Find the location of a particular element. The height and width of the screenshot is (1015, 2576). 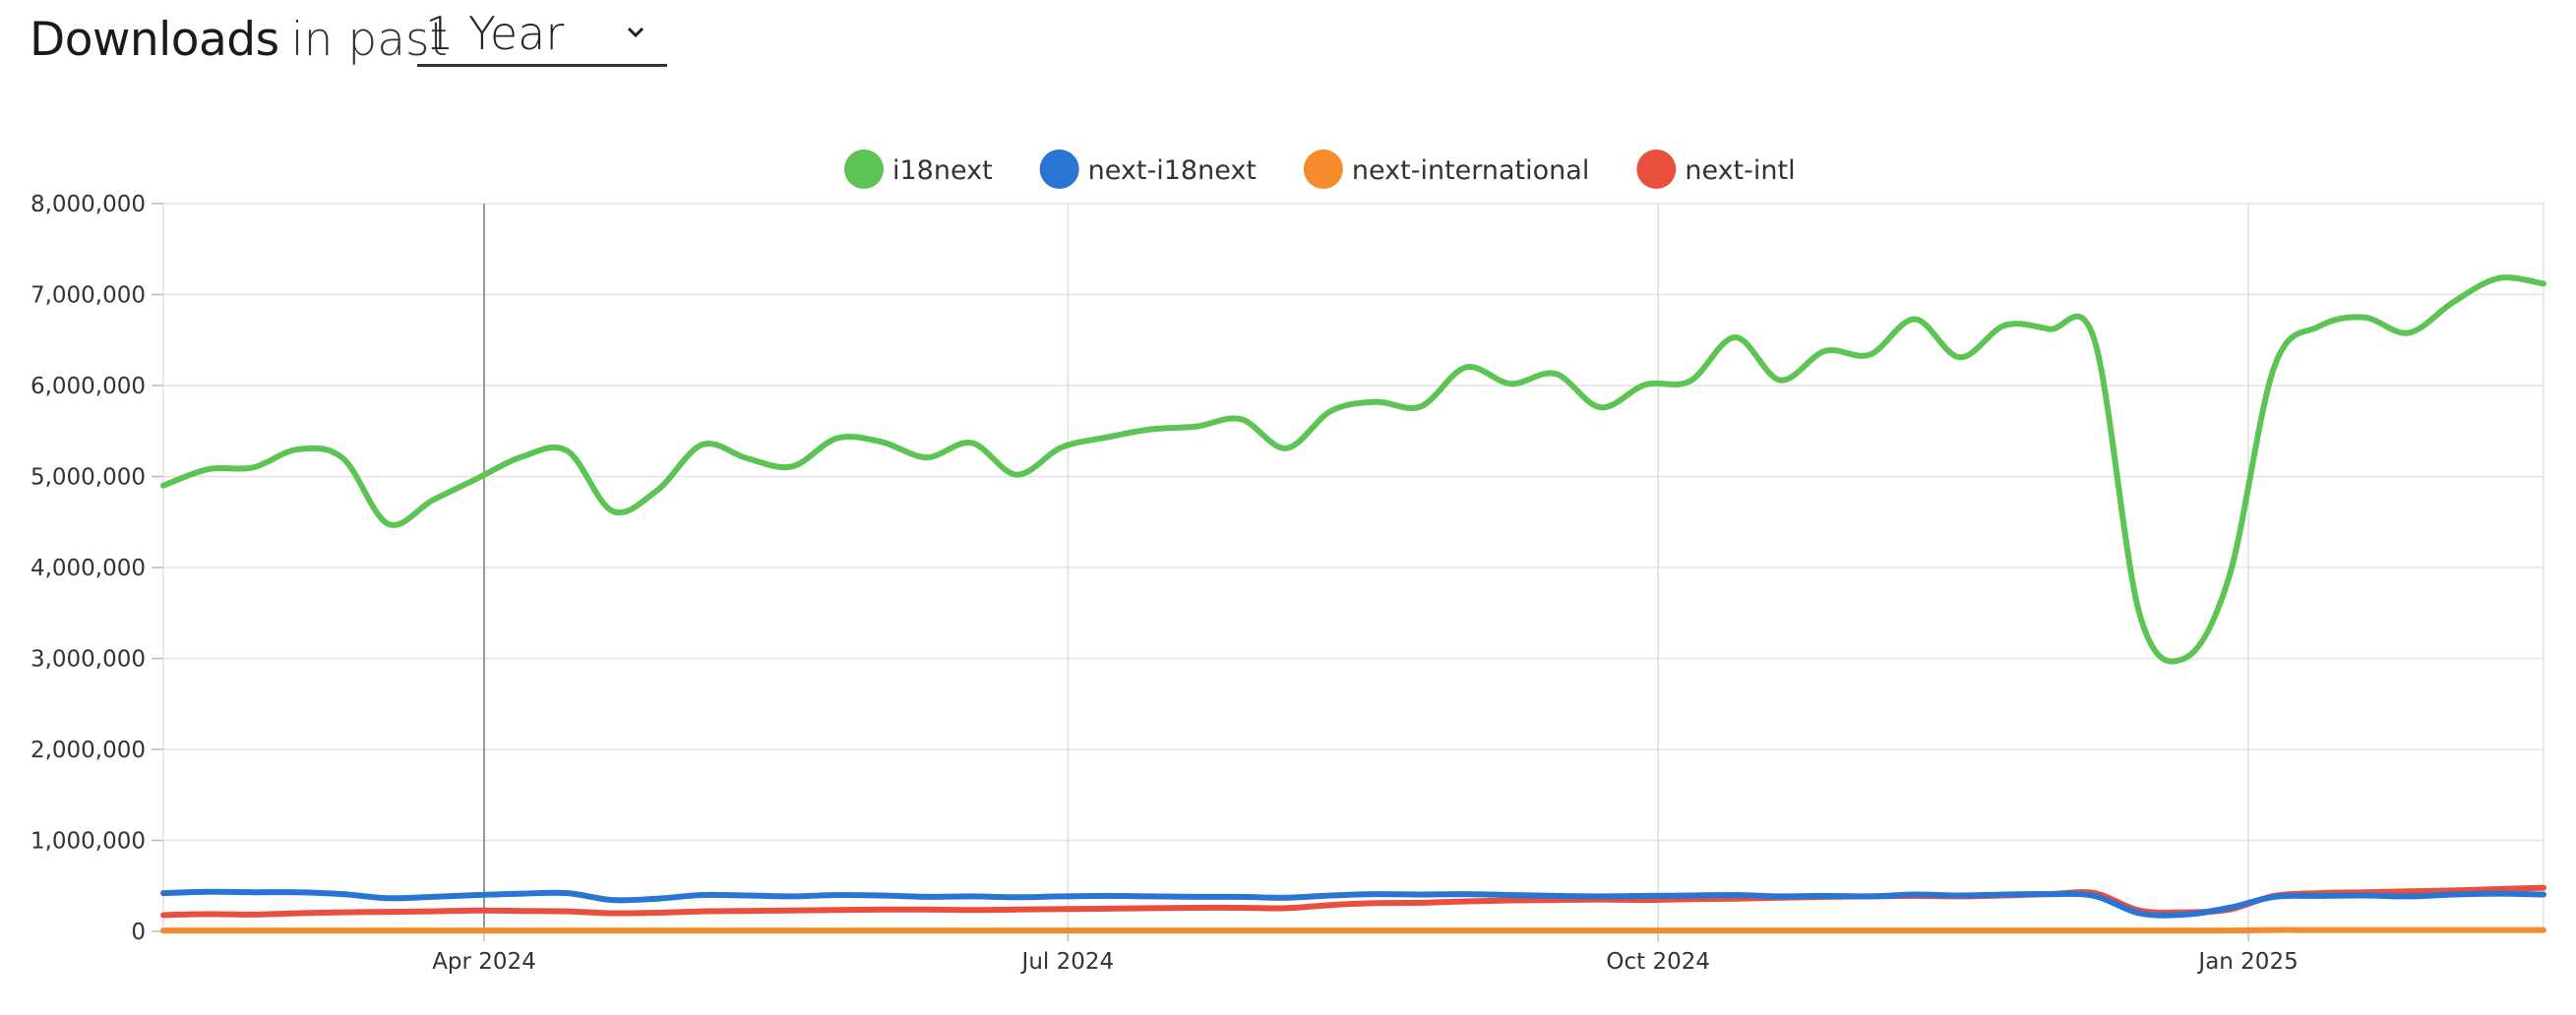

x-tick-label: Oct 2024 is located at coordinates (1658, 962).